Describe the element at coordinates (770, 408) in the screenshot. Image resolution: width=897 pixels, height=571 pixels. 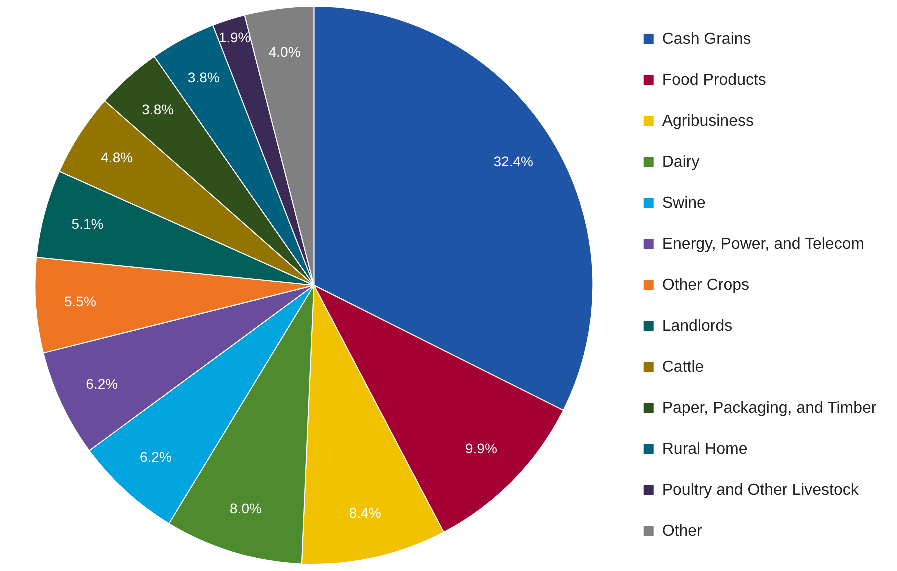
I see `legend-label: Paper, Packaging, and Timber` at that location.